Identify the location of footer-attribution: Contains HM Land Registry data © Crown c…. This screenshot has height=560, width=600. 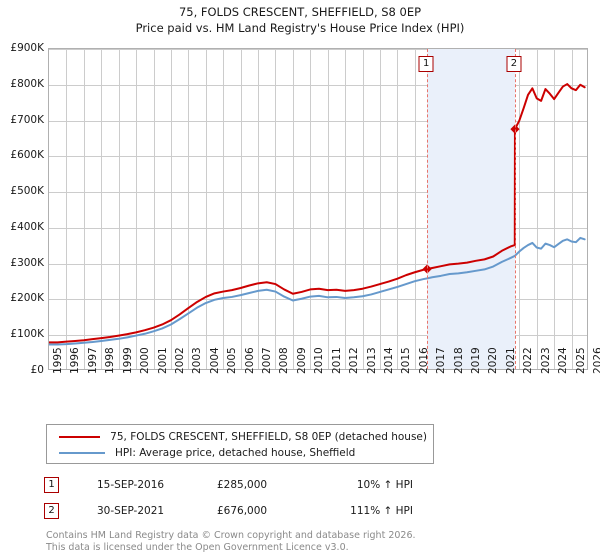
(306, 541).